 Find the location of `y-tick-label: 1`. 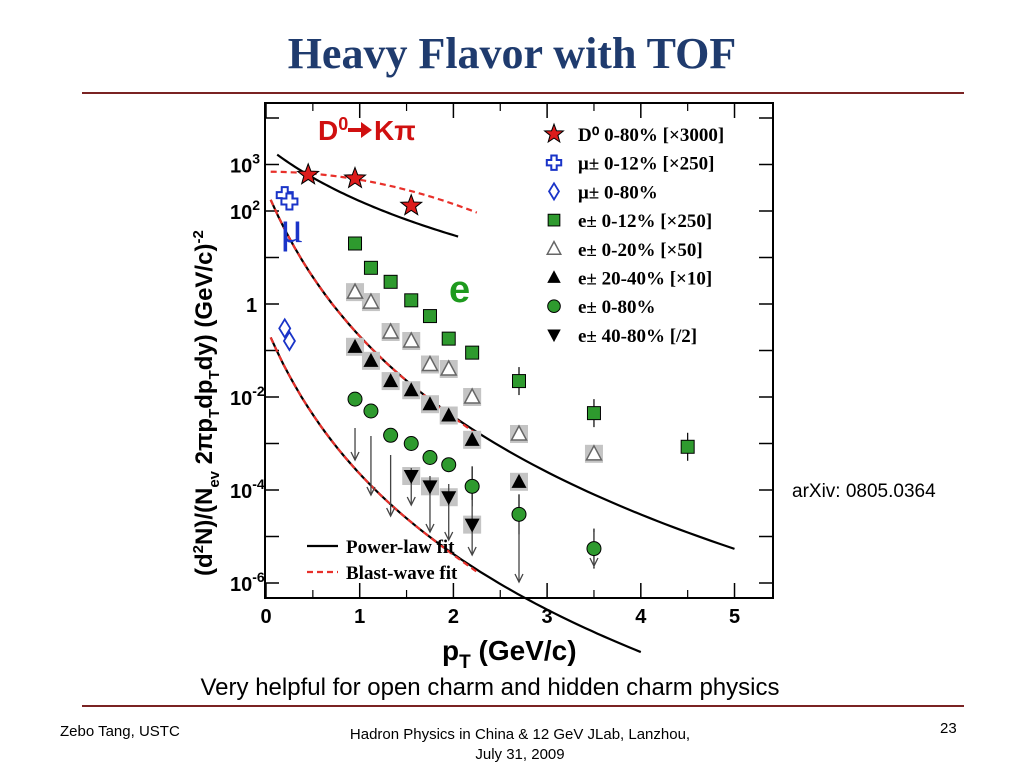

y-tick-label: 1 is located at coordinates (251, 306).